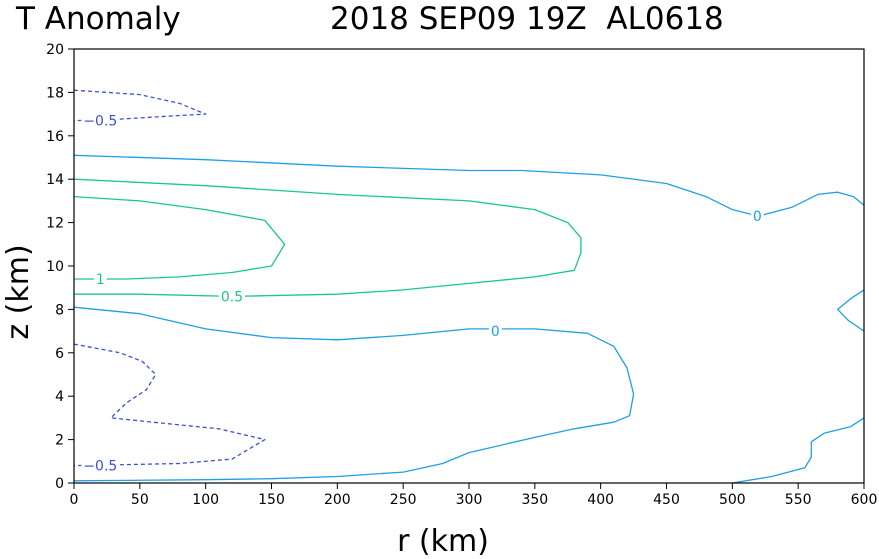 The height and width of the screenshot is (559, 879). I want to click on zero-contour-upper, so click(469, 185).